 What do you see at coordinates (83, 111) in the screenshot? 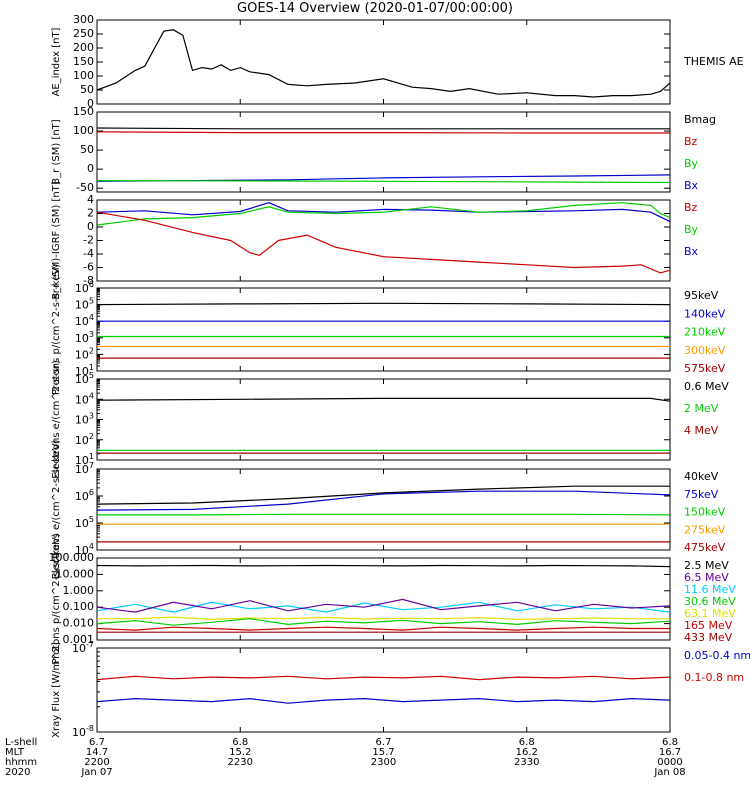
I see `y-tick-label: 150` at bounding box center [83, 111].